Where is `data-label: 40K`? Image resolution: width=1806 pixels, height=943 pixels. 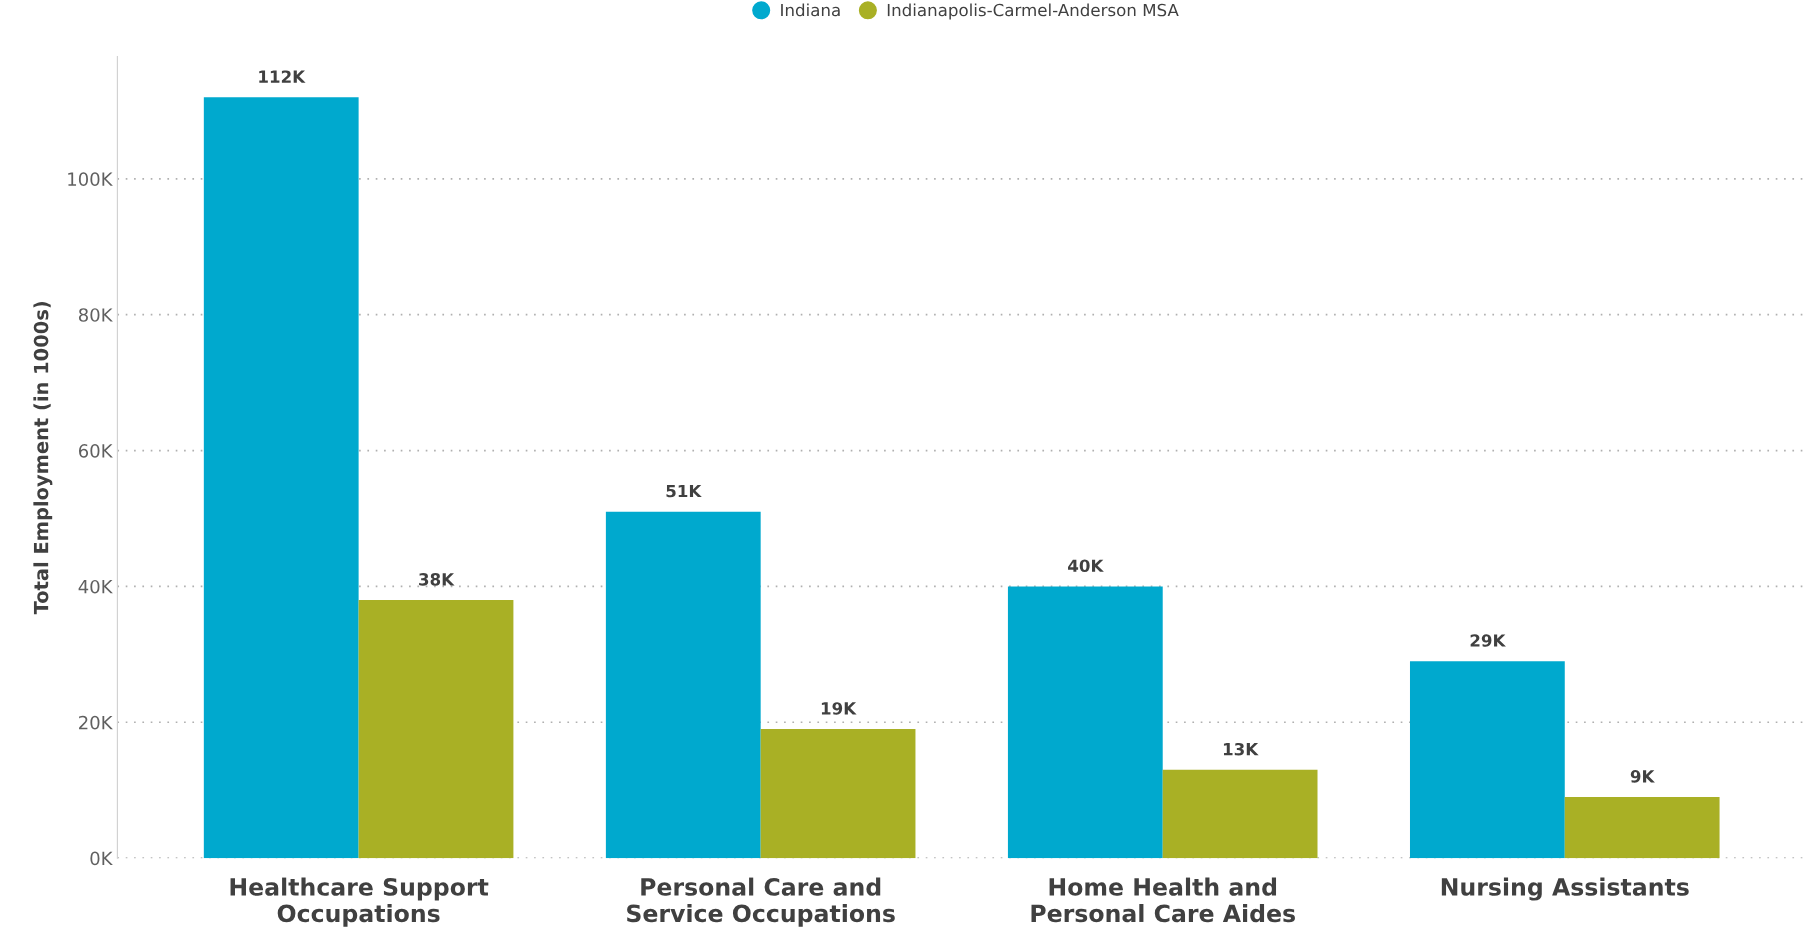
data-label: 40K is located at coordinates (1086, 566).